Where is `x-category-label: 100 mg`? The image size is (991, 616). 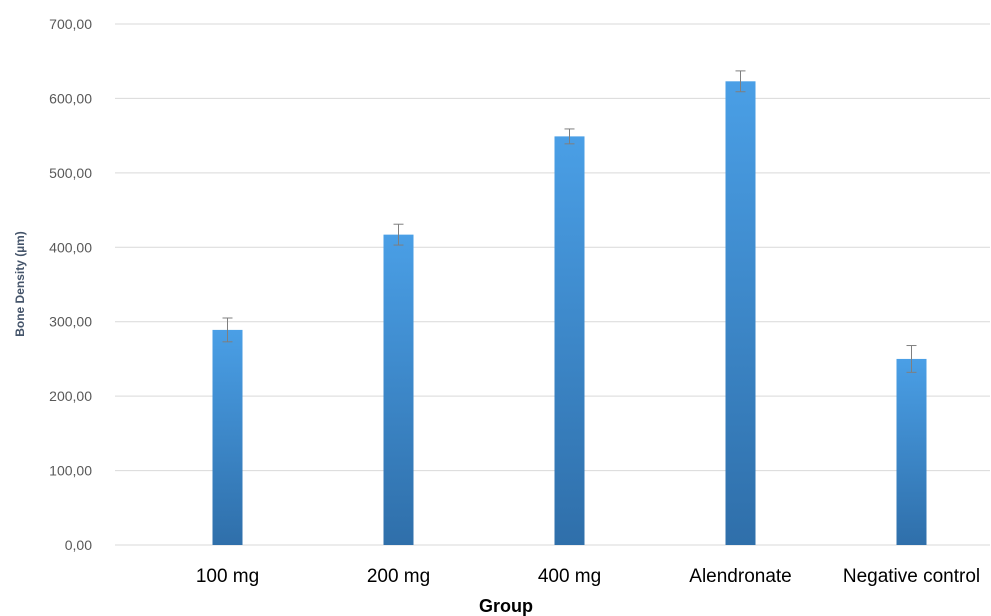
x-category-label: 100 mg is located at coordinates (227, 576).